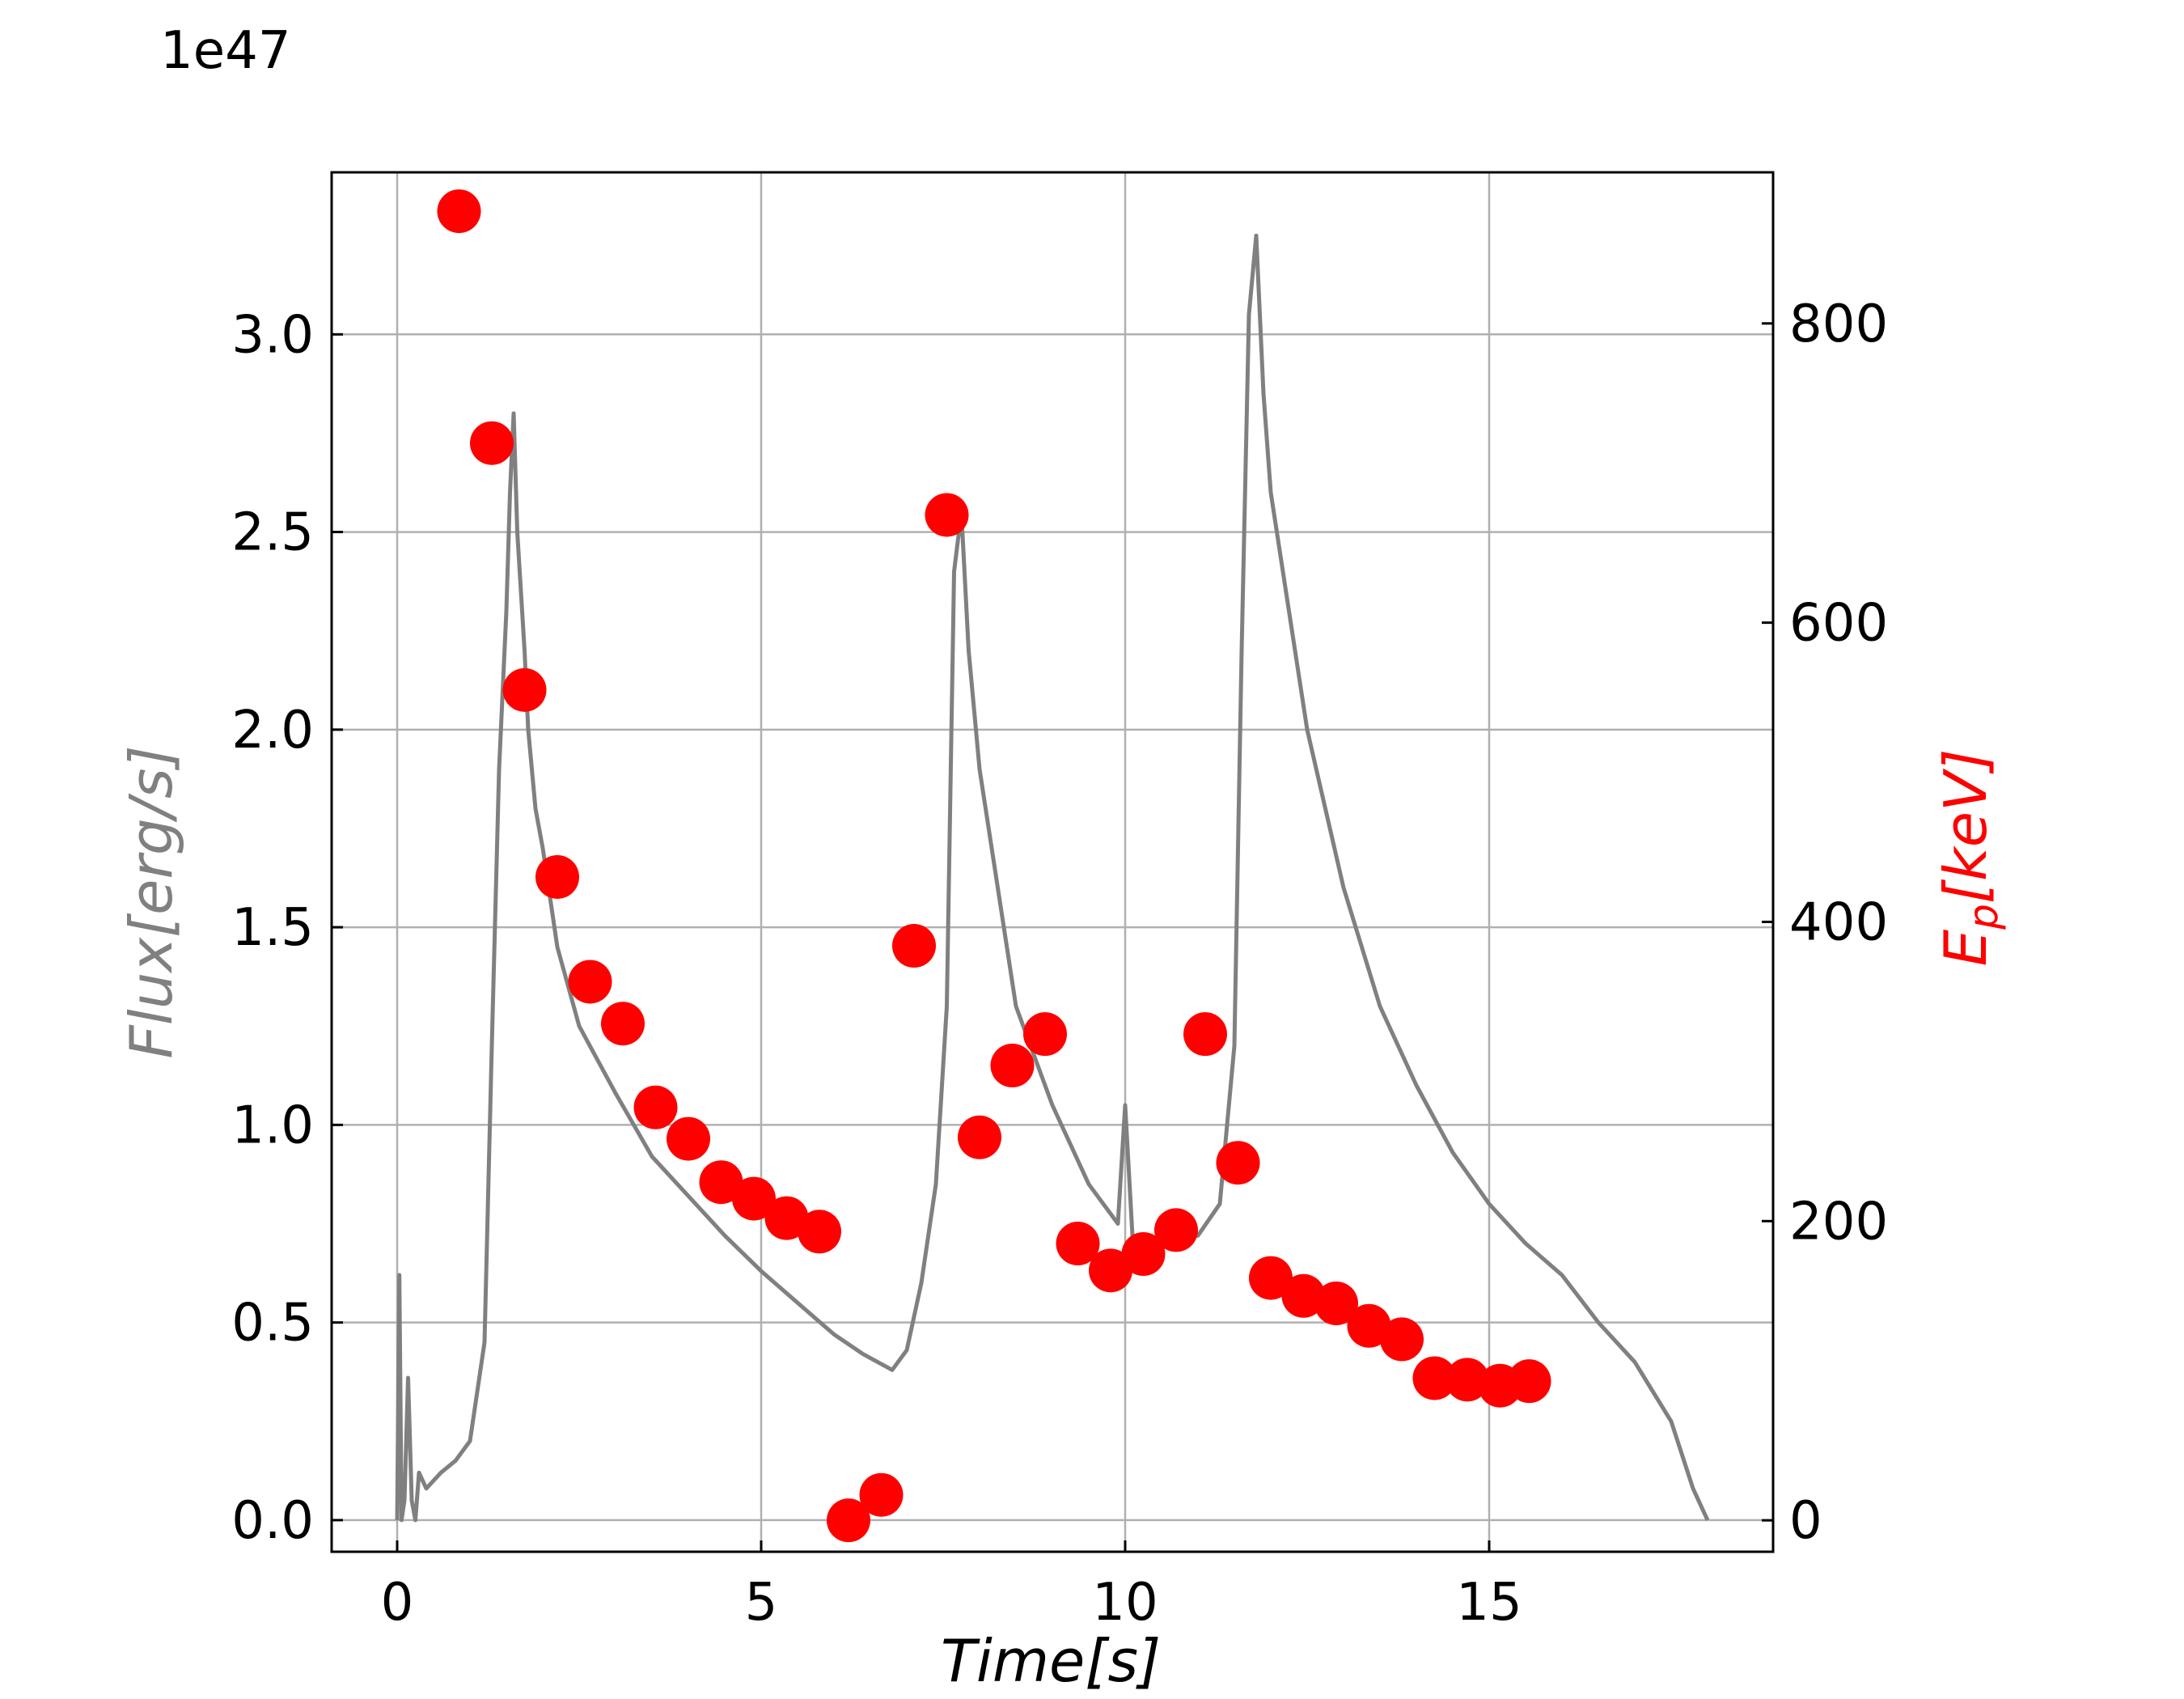 The width and height of the screenshot is (2184, 1699). What do you see at coordinates (1838, 1222) in the screenshot?
I see `y-right-tick-label: 200` at bounding box center [1838, 1222].